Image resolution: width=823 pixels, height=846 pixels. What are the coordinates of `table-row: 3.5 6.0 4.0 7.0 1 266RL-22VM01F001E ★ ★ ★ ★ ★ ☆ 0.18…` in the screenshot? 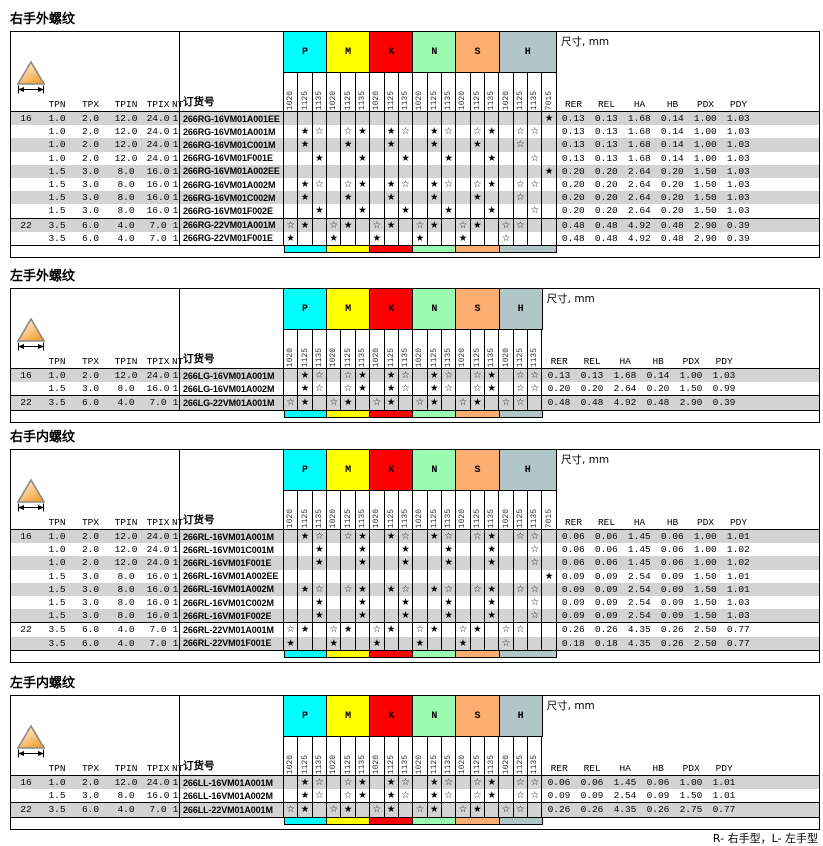 It's located at (415, 643).